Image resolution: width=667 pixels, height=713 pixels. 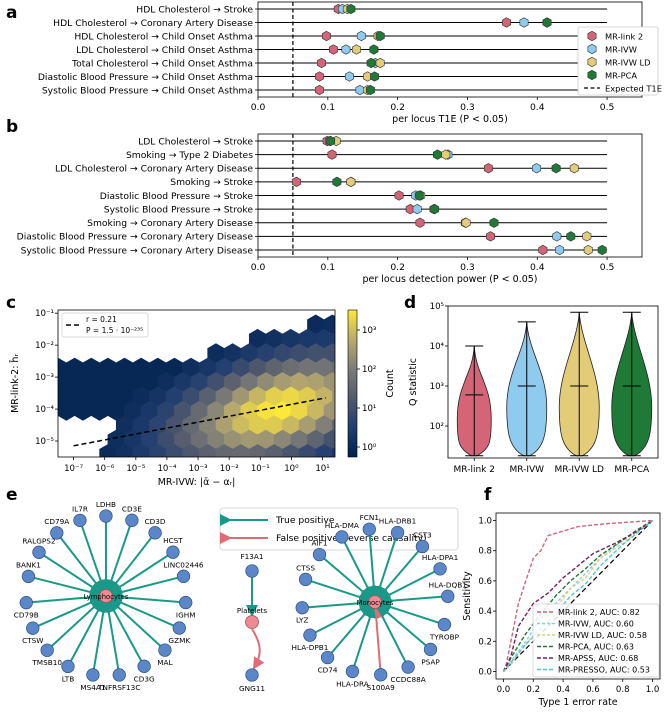 I want to click on category-label: LDL Cholesterol → Child Onset Asthma, so click(x=164, y=50).